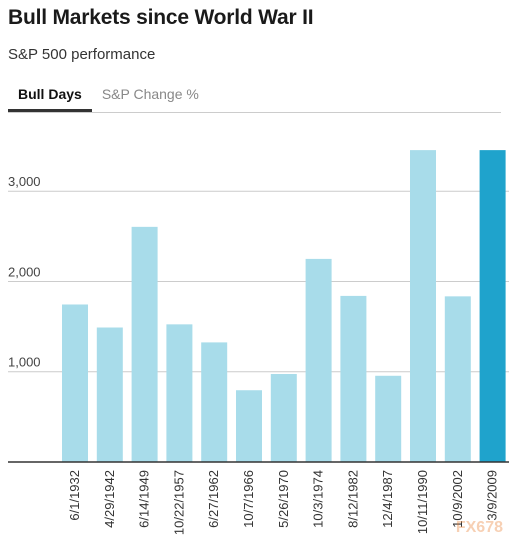  Describe the element at coordinates (82, 54) in the screenshot. I see `chart-subtitle: S&P 500 performance` at that location.